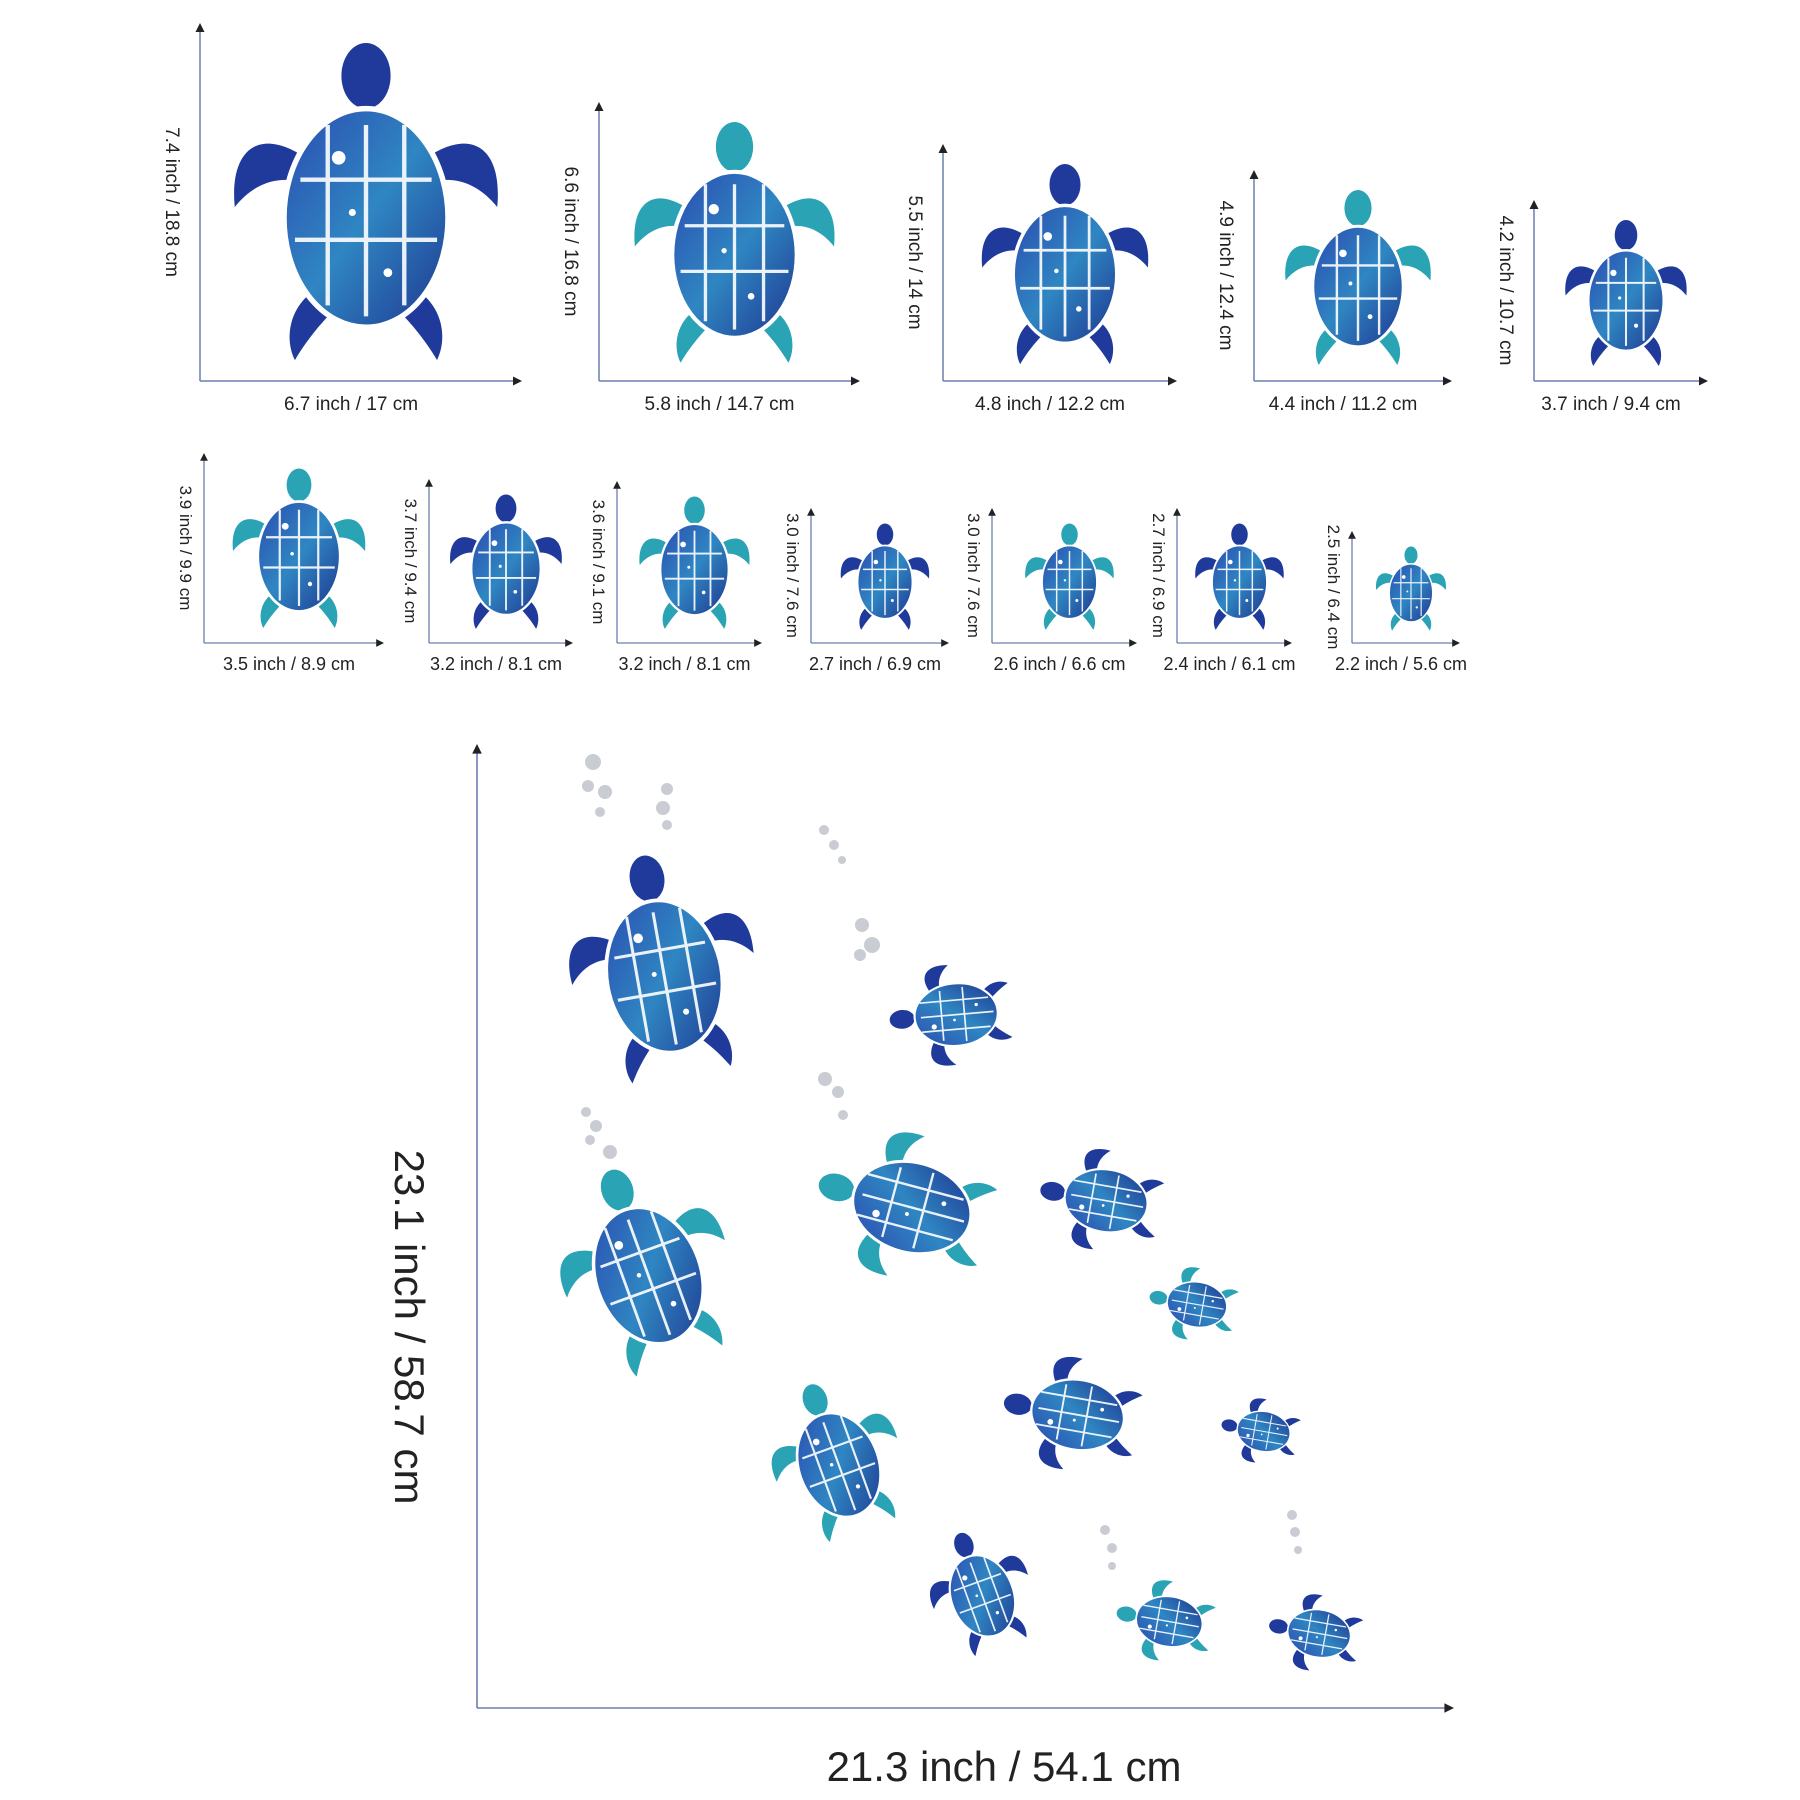 Image resolution: width=1800 pixels, height=1800 pixels. Describe the element at coordinates (1050, 404) in the screenshot. I see `width-label: 4.8 inch / 12.2 cm` at that location.